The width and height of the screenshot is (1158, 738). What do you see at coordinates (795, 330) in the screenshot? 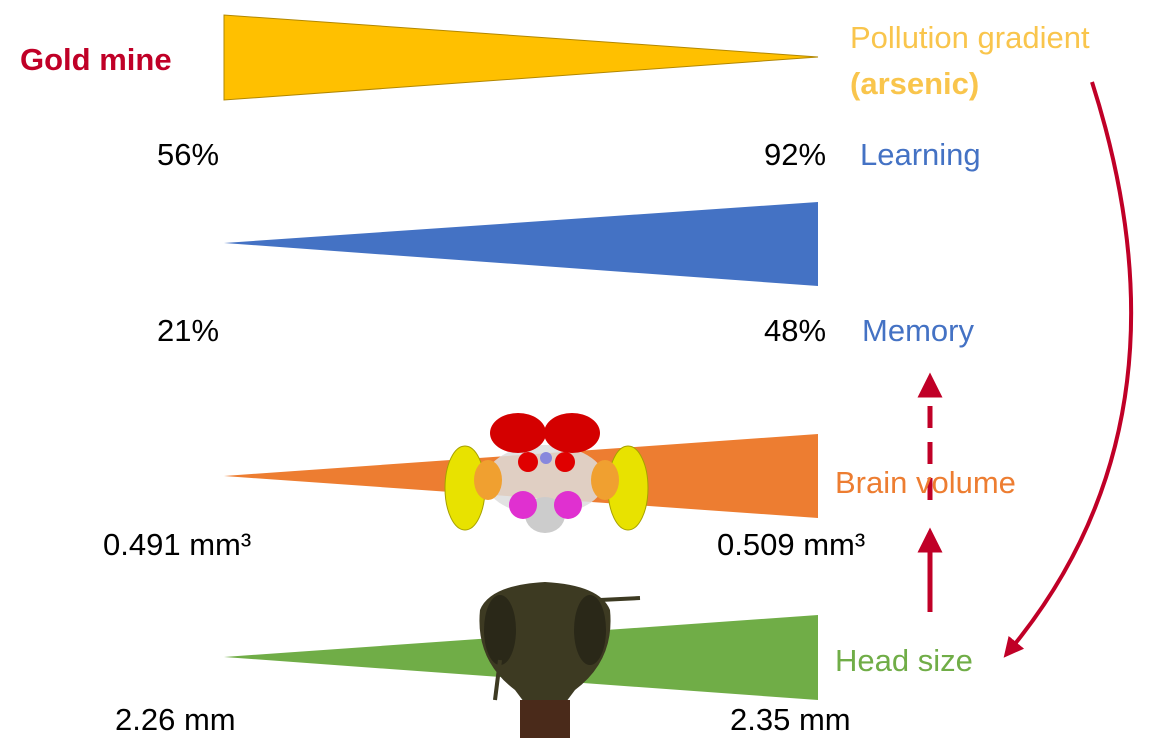
I see `high-value: 48%` at bounding box center [795, 330].